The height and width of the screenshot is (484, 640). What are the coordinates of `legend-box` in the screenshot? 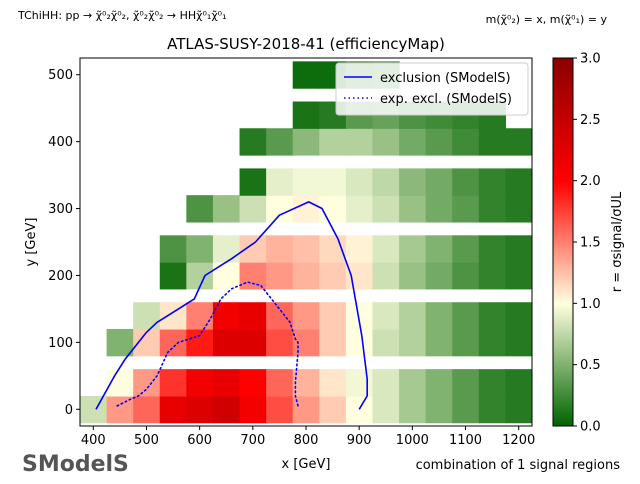 It's located at (432, 89).